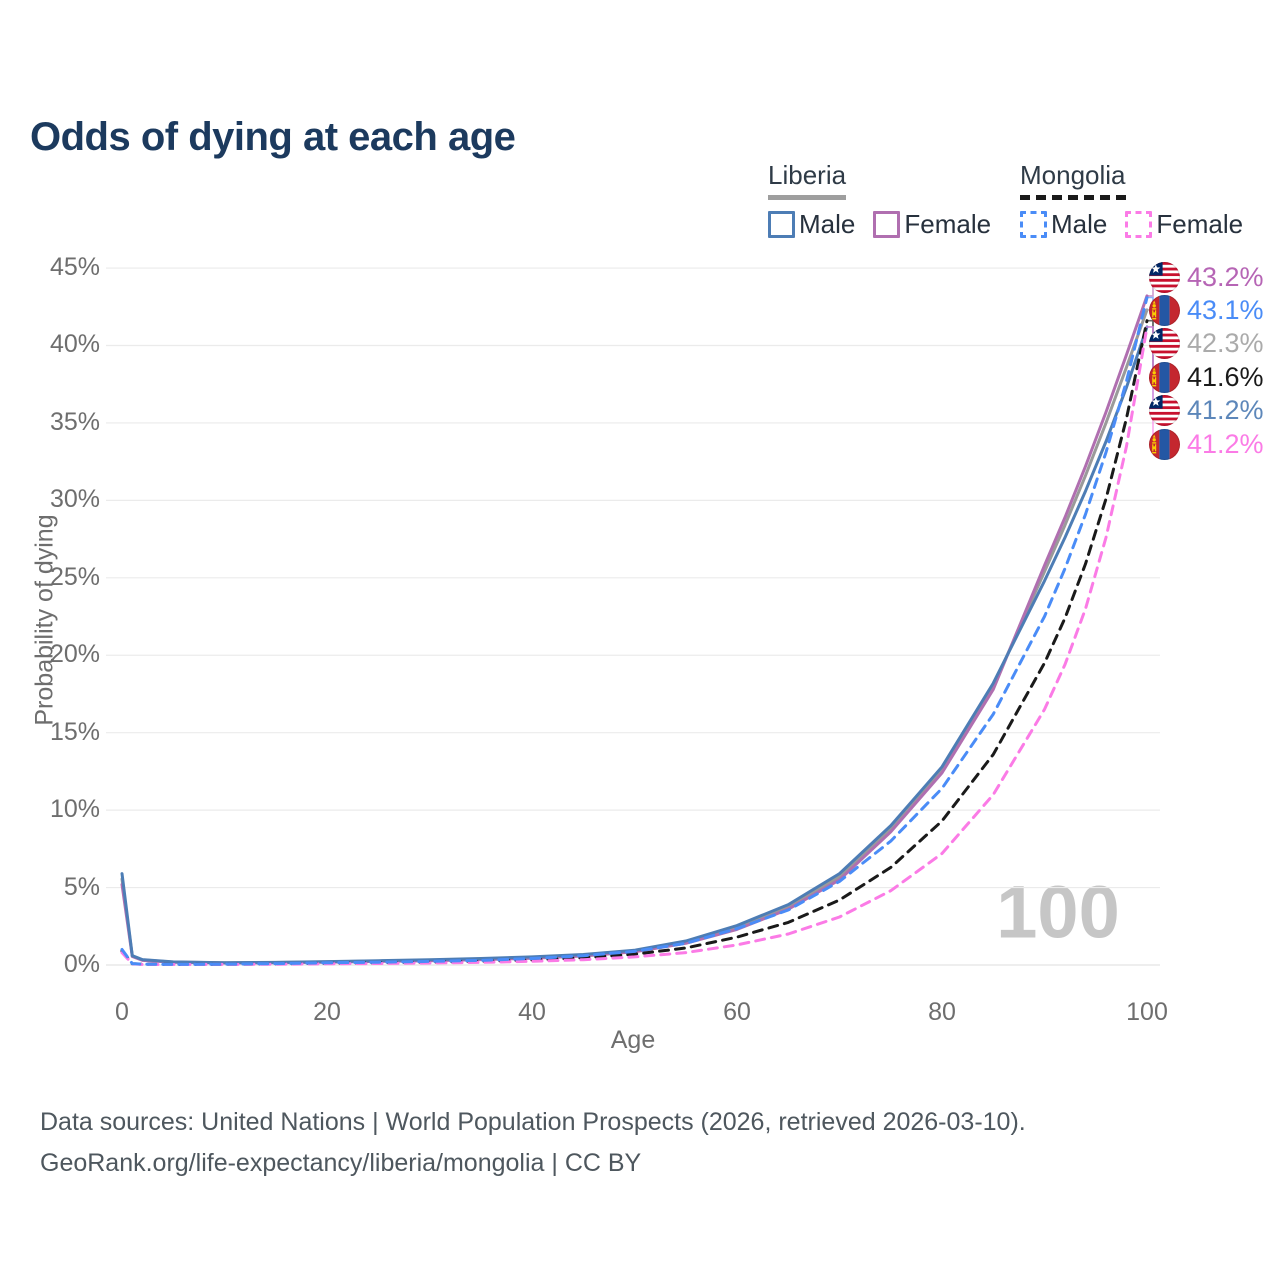 The width and height of the screenshot is (1280, 1280). What do you see at coordinates (327, 1012) in the screenshot?
I see `x-tick-label: 20` at bounding box center [327, 1012].